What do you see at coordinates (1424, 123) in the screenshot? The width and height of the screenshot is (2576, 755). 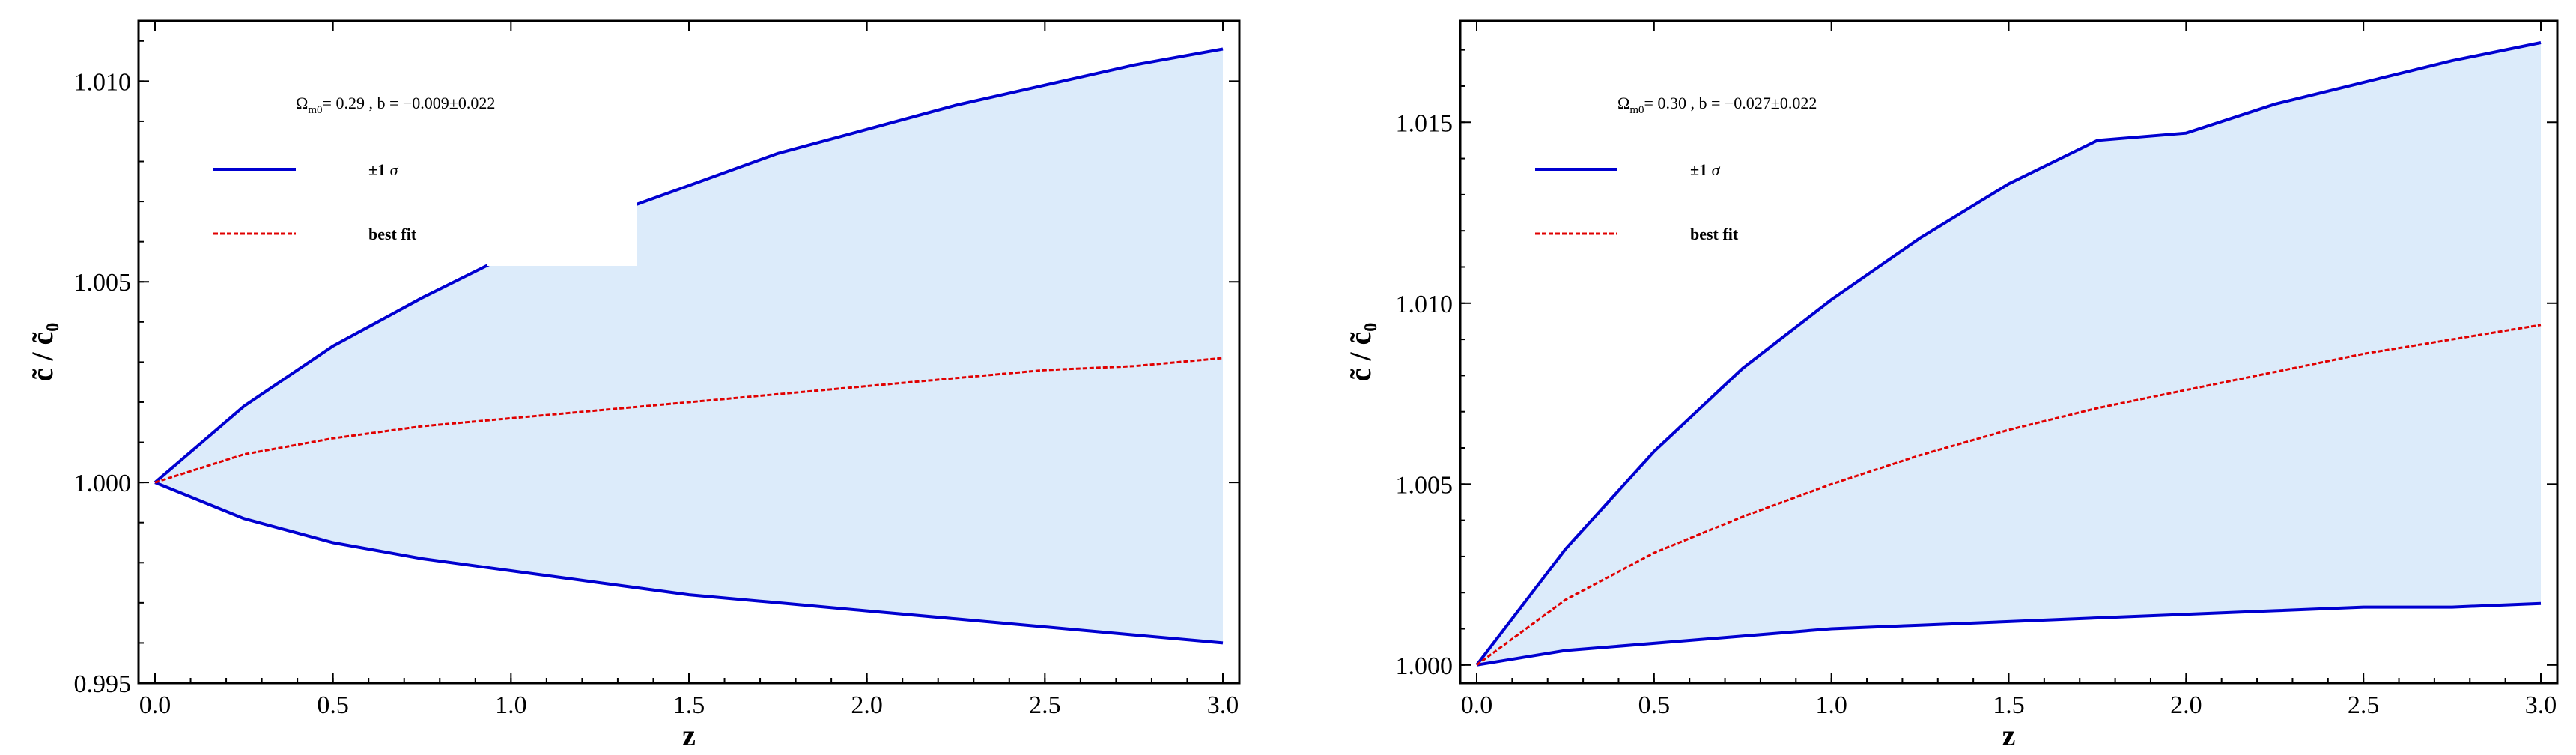 I see `y-tick-label: 1.015` at bounding box center [1424, 123].